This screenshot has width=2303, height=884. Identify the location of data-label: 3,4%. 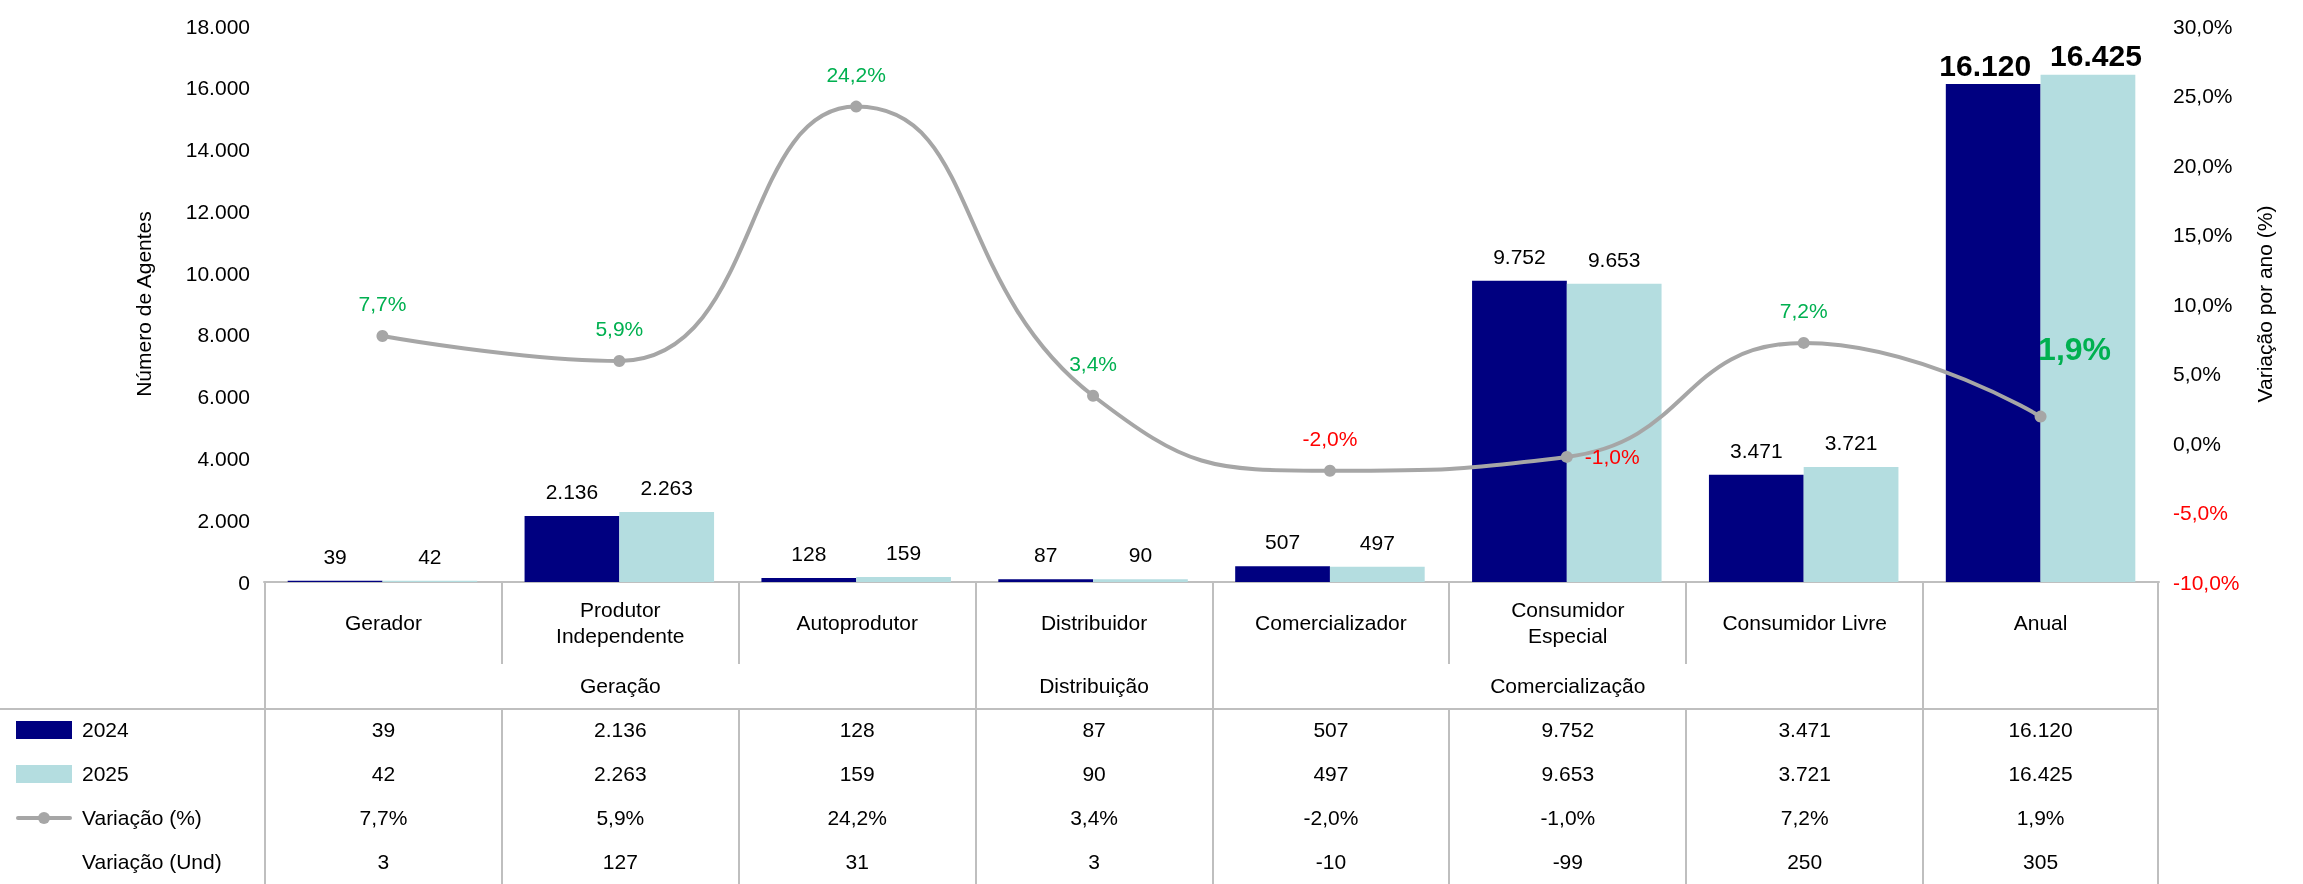
(1093, 818).